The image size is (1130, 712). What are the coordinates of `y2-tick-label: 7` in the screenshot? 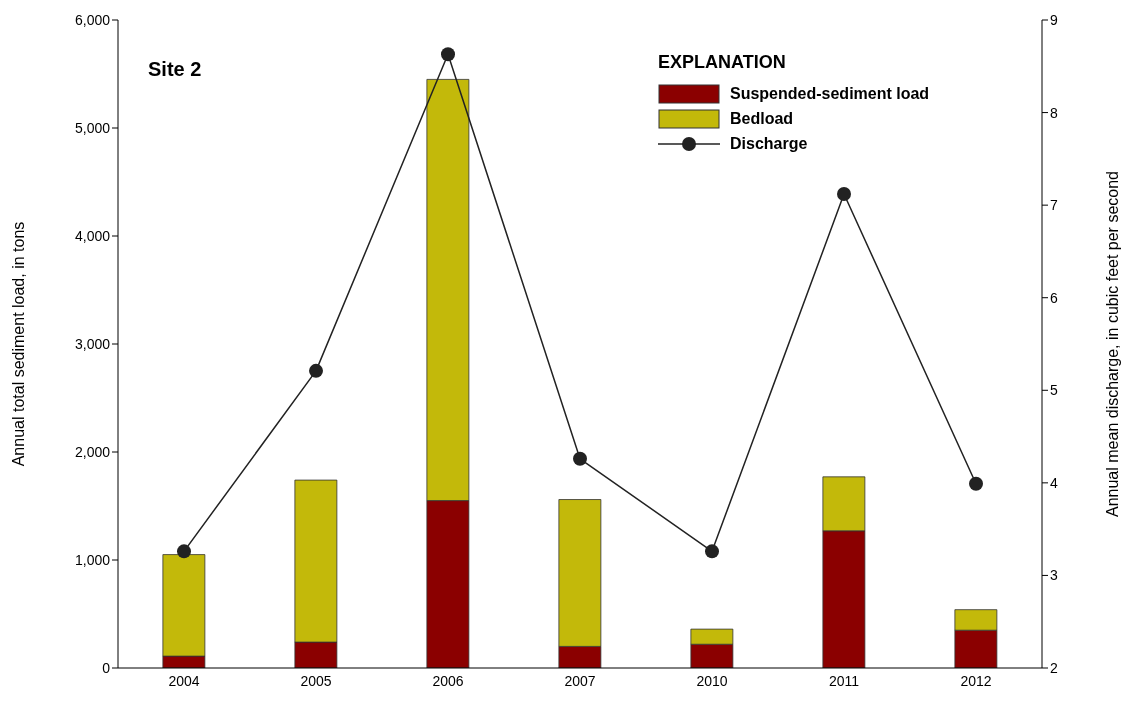 It's located at (1054, 205).